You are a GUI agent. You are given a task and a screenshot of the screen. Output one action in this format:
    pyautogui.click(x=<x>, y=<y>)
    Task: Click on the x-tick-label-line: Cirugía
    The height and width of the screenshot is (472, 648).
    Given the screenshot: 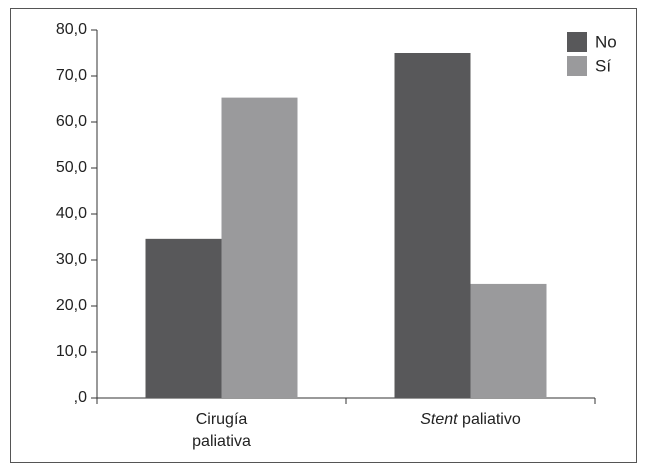 What is the action you would take?
    pyautogui.click(x=222, y=419)
    